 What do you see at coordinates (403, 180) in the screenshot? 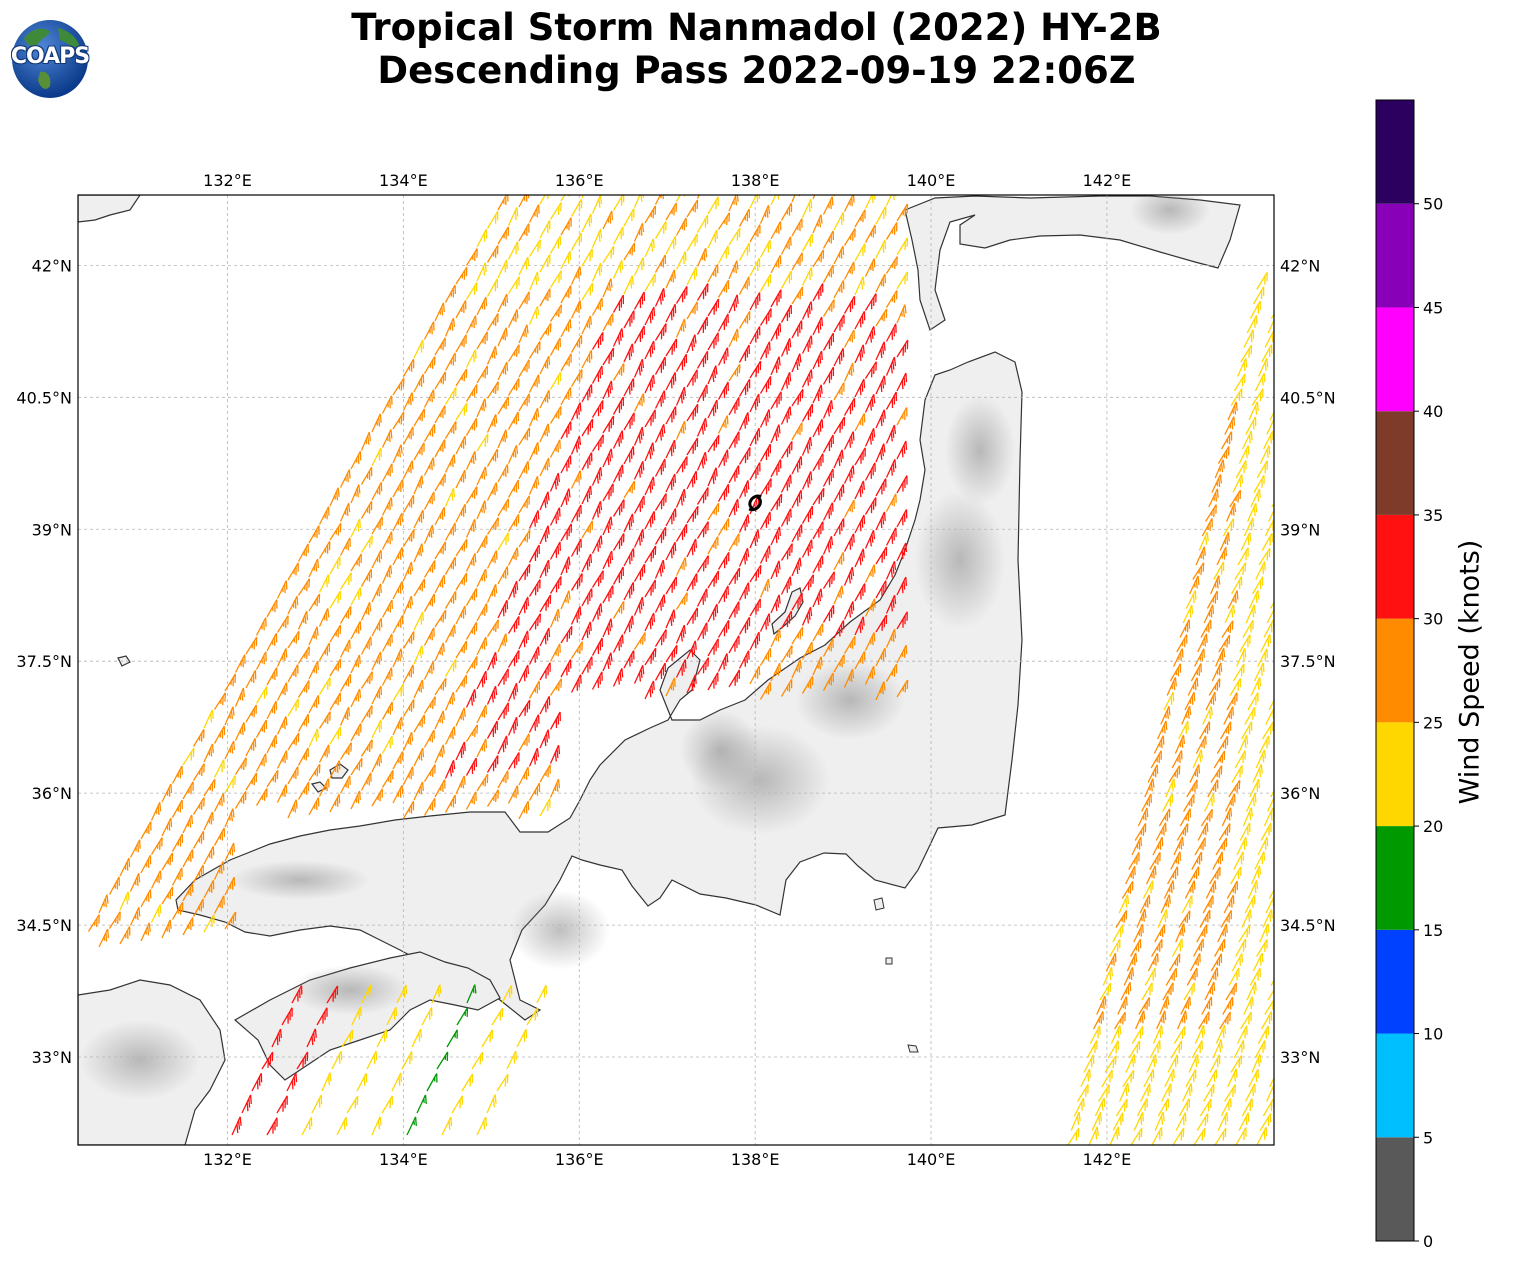
I see `x-tick-top: 134°E` at bounding box center [403, 180].